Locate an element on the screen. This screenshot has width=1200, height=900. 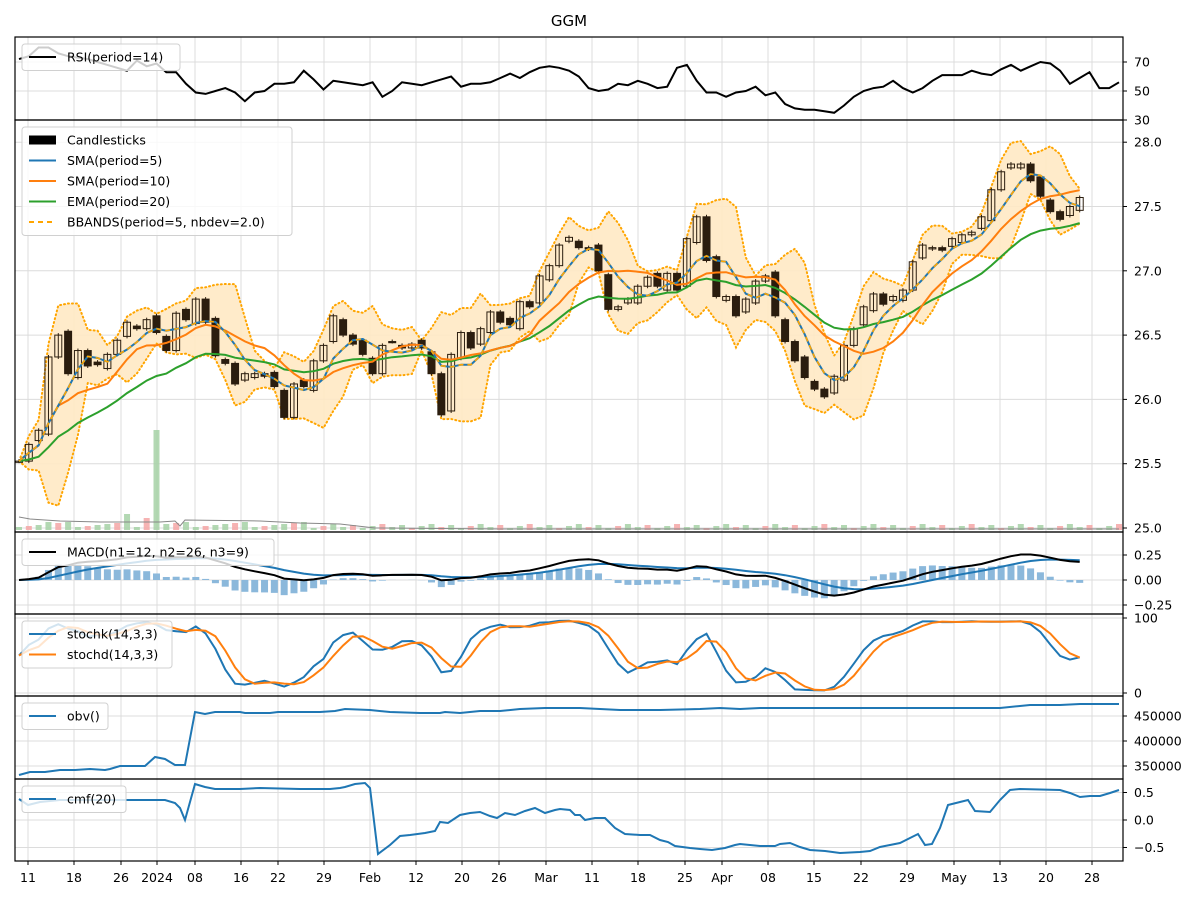
x-tick-label: 2024 is located at coordinates (157, 877).